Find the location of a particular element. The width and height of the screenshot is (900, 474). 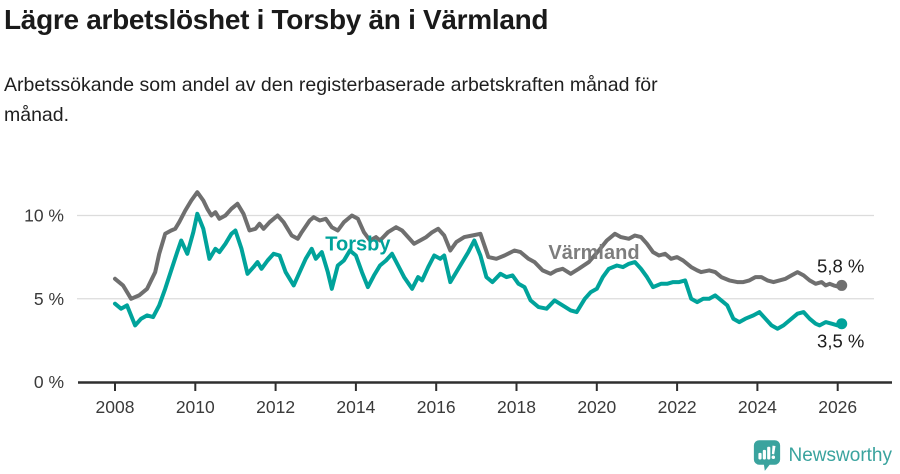

series-label-torsby: Torsby is located at coordinates (358, 244).